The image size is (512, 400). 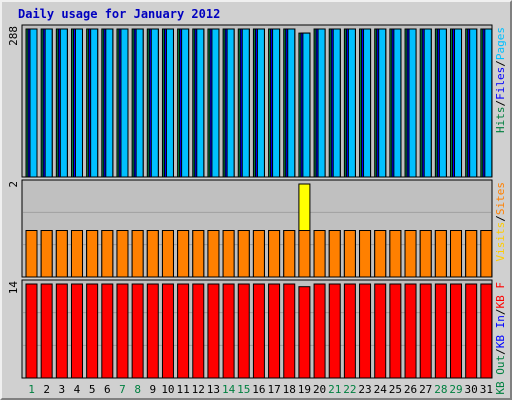 I want to click on legend-entry-kb-f: KB F, so click(x=500, y=295).